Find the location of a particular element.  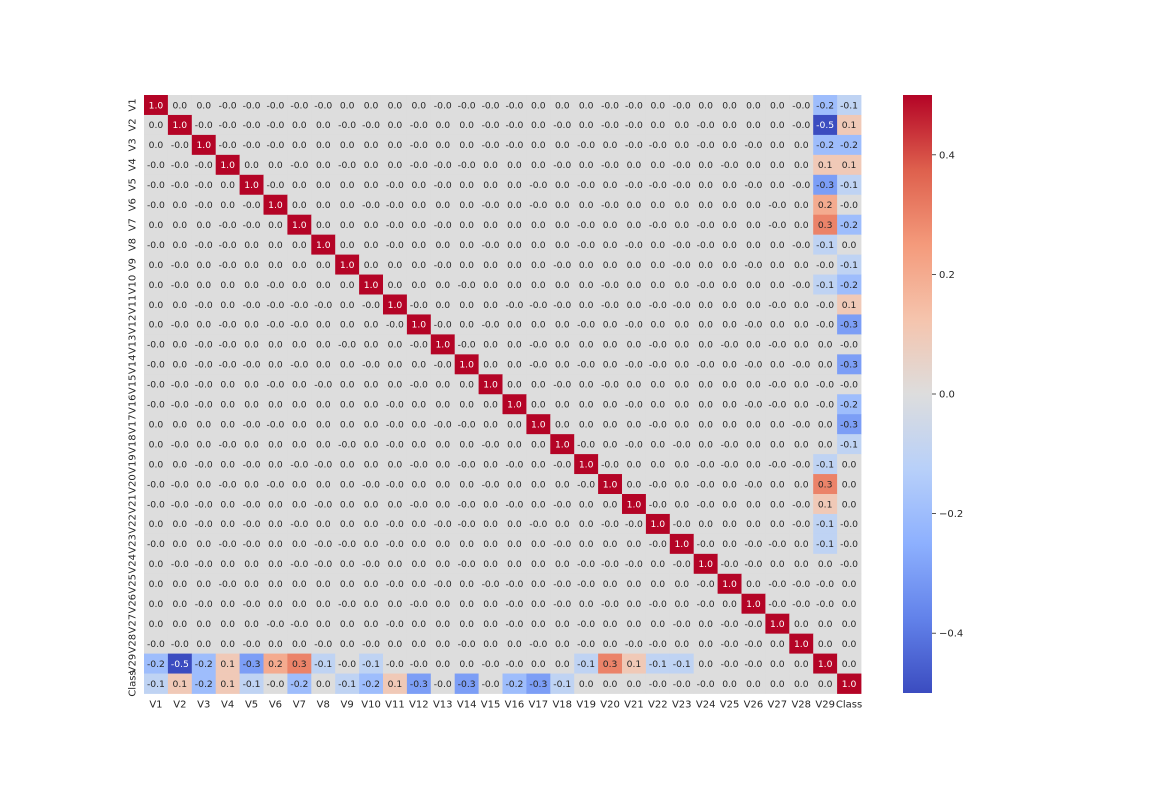

heatmap-cell-V23-V27 is located at coordinates (777, 544).